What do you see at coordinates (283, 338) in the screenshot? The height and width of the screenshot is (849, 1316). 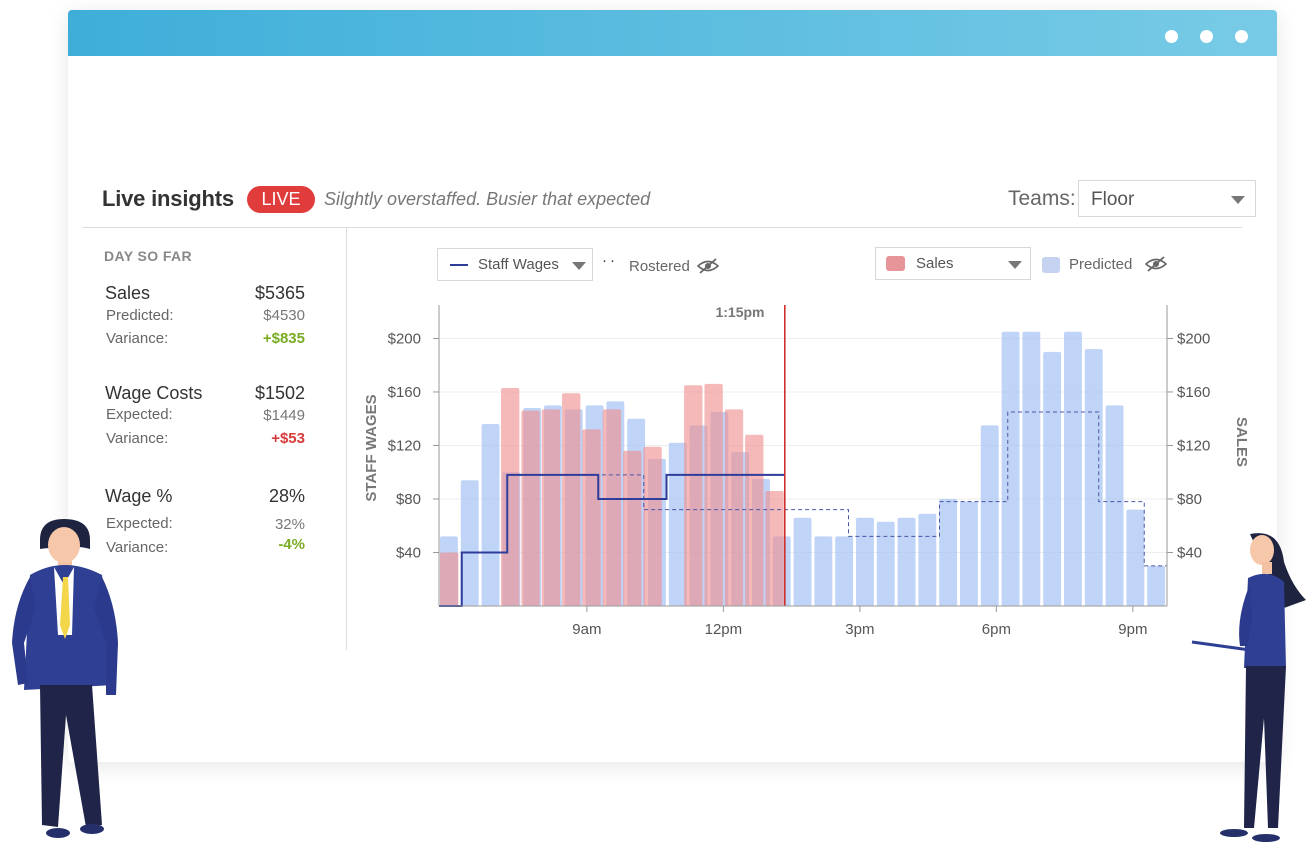 I see `metric-variance-value: +$835` at bounding box center [283, 338].